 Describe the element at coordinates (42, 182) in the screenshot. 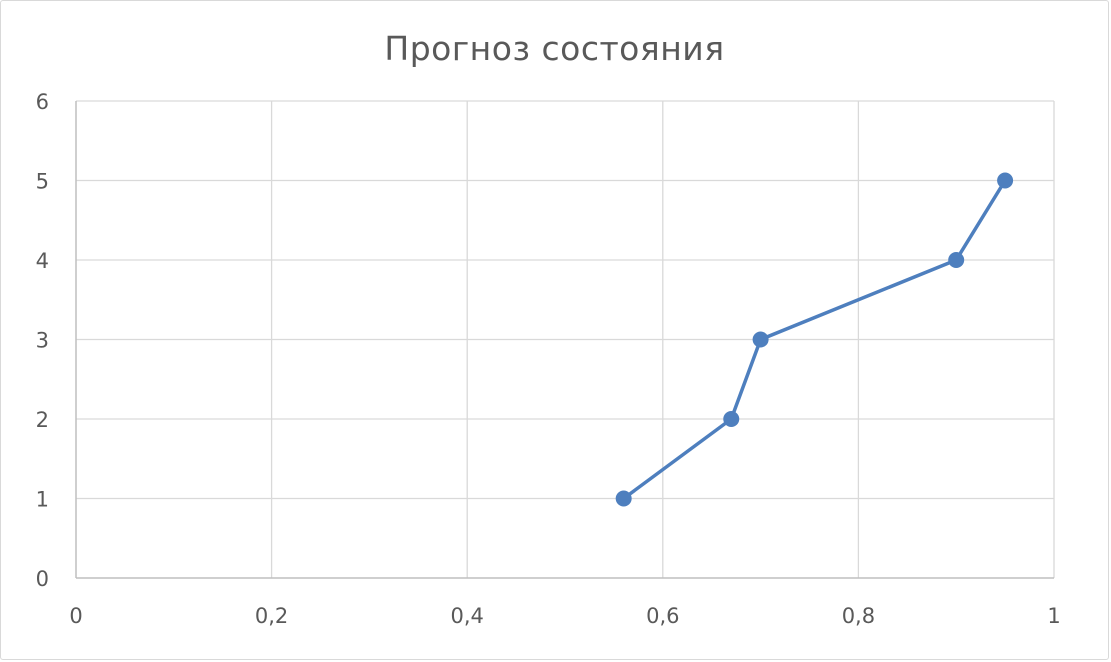

I see `y-tick-label: 5` at that location.